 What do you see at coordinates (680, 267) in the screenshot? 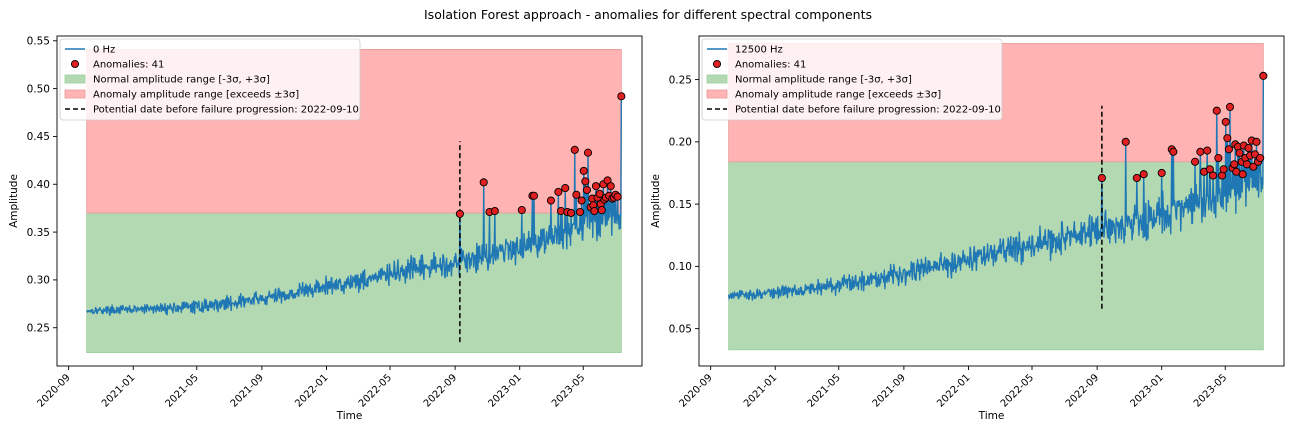
I see `y-tick-label: 0.10` at bounding box center [680, 267].